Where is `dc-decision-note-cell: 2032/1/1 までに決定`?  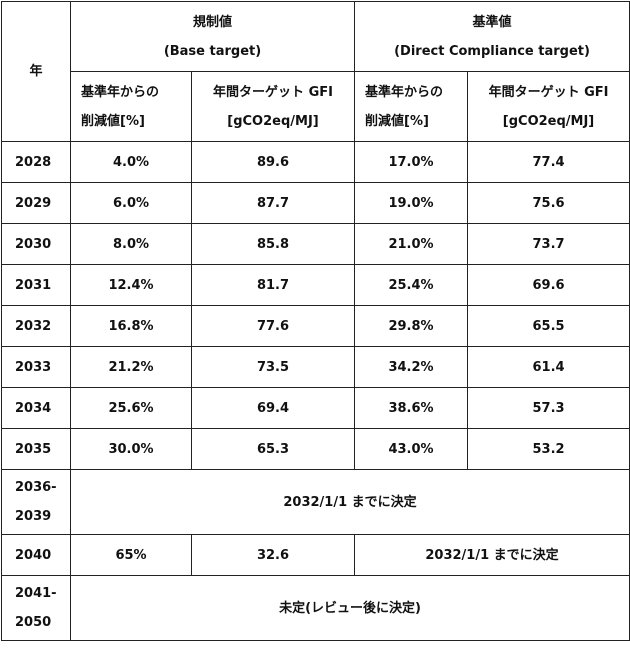
dc-decision-note-cell: 2032/1/1 までに決定 is located at coordinates (492, 555).